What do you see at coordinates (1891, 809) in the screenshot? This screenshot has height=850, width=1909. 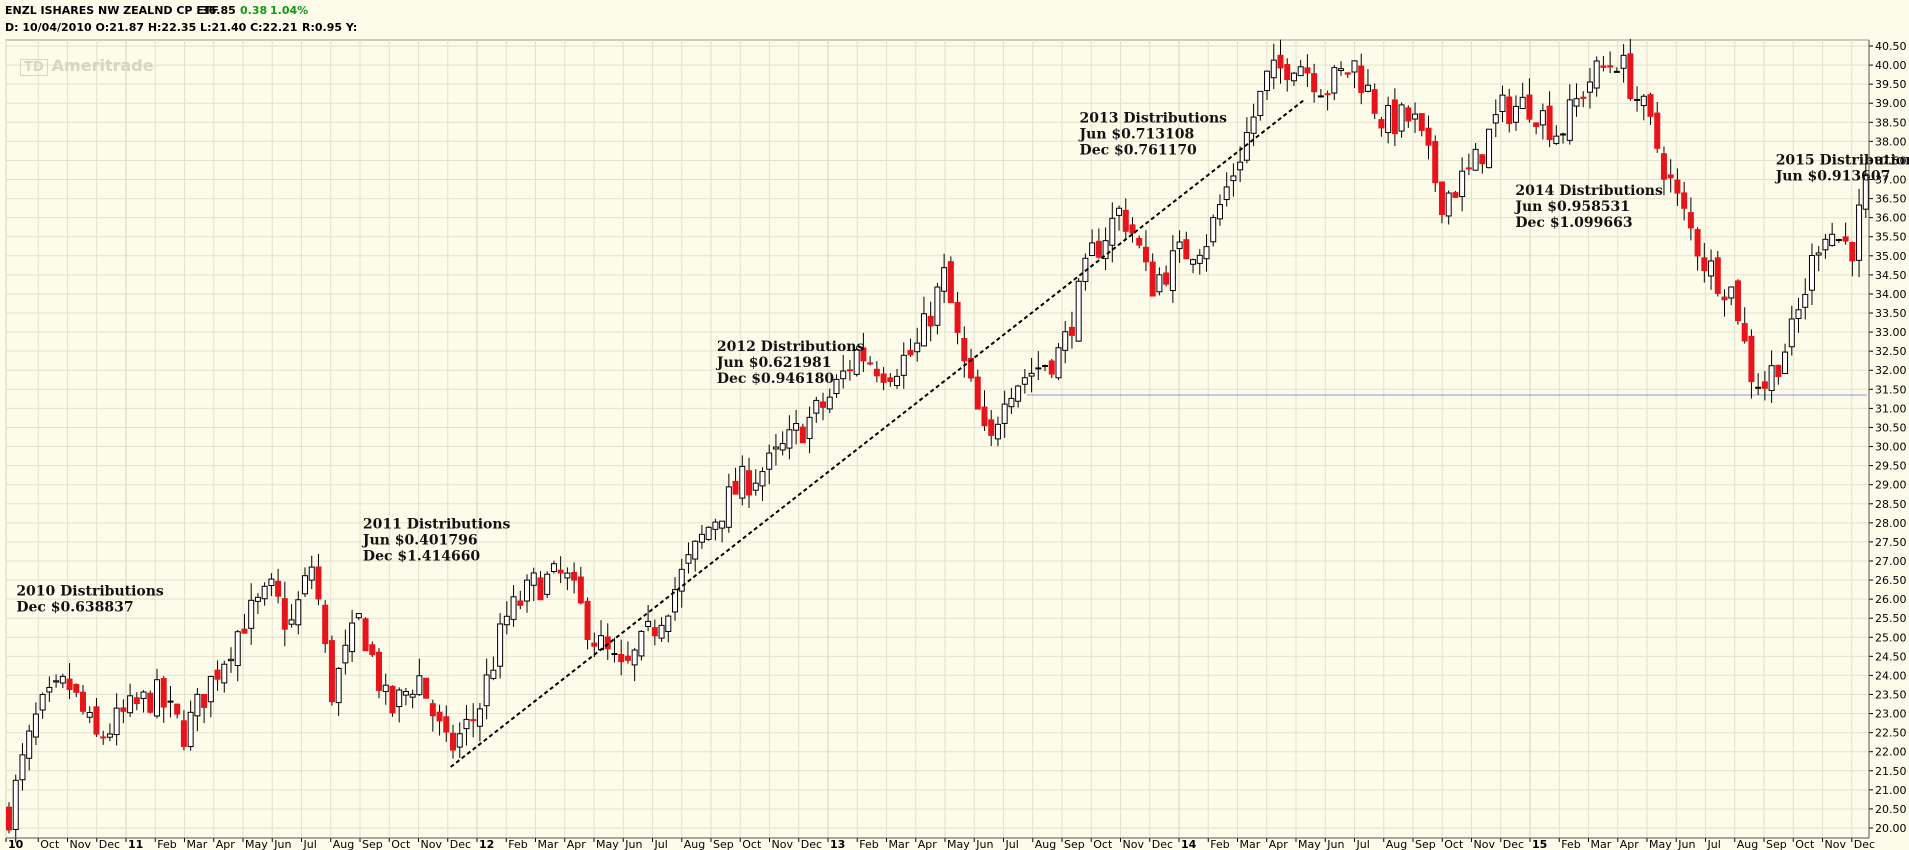 I see `y-tick-label: 20.50` at bounding box center [1891, 809].